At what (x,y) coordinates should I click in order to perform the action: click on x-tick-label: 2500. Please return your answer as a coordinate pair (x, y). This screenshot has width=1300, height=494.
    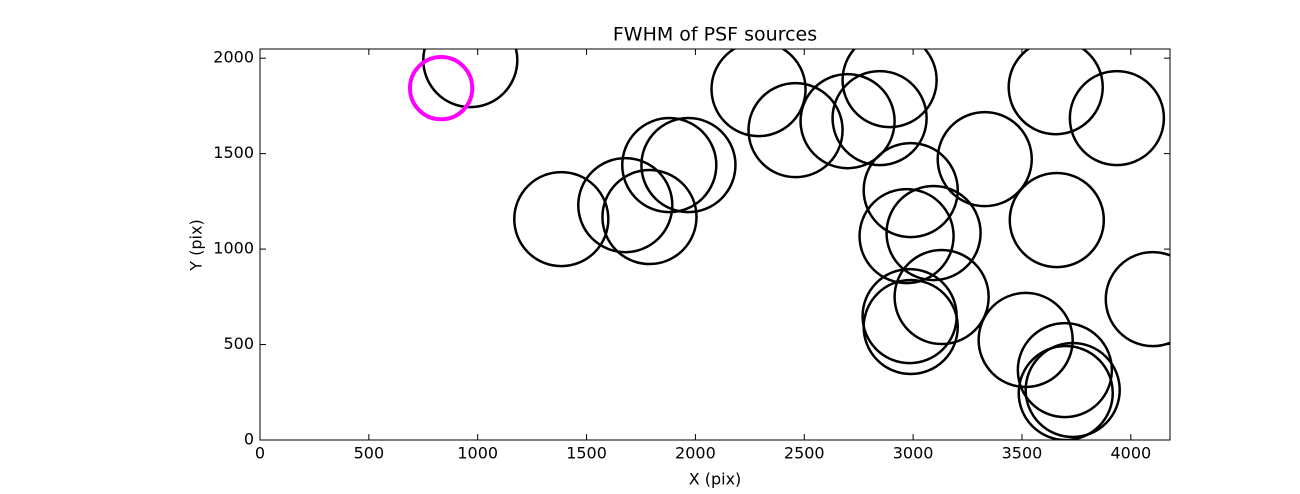
    Looking at the image, I should click on (804, 453).